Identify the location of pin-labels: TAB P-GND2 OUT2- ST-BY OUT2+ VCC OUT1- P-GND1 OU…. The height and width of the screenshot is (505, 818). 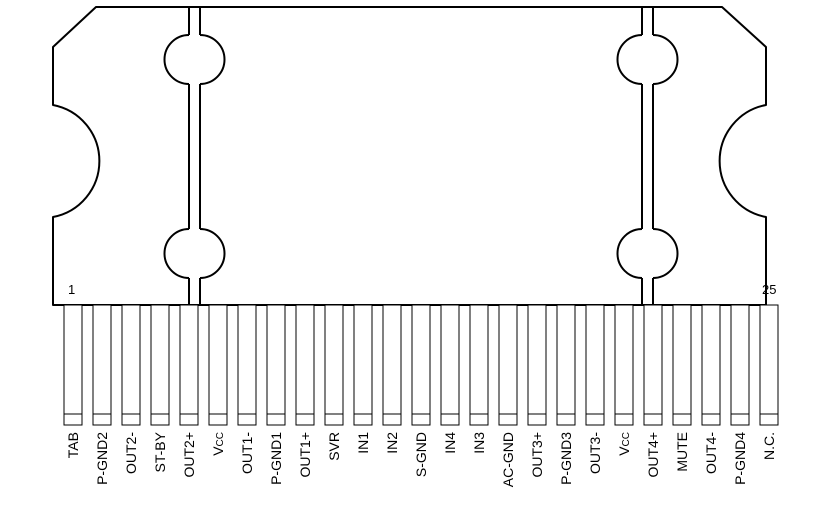
(421, 459).